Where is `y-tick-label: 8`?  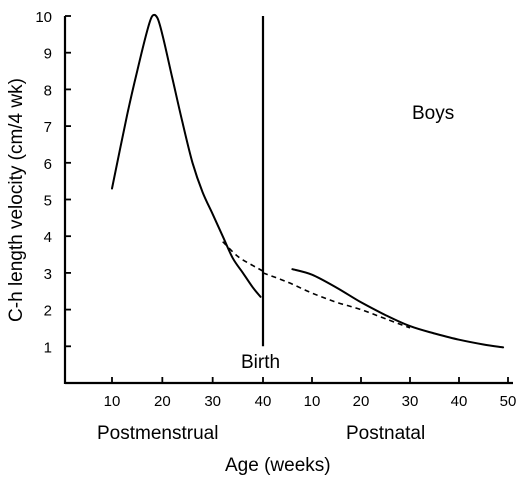 y-tick-label: 8 is located at coordinates (48, 90).